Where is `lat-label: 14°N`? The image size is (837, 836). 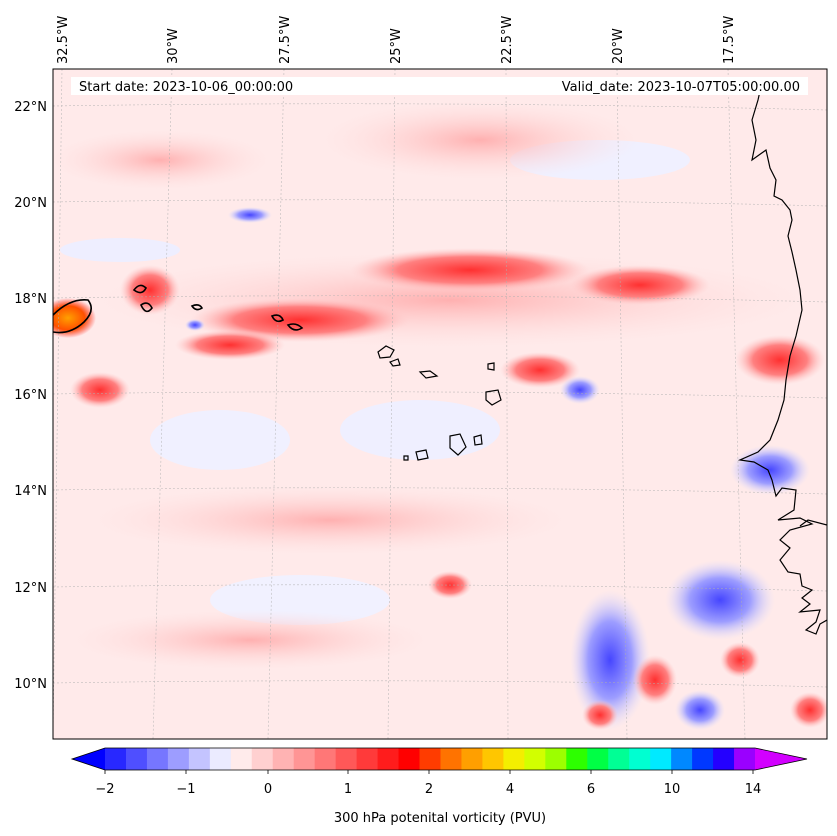 lat-label: 14°N is located at coordinates (30, 491).